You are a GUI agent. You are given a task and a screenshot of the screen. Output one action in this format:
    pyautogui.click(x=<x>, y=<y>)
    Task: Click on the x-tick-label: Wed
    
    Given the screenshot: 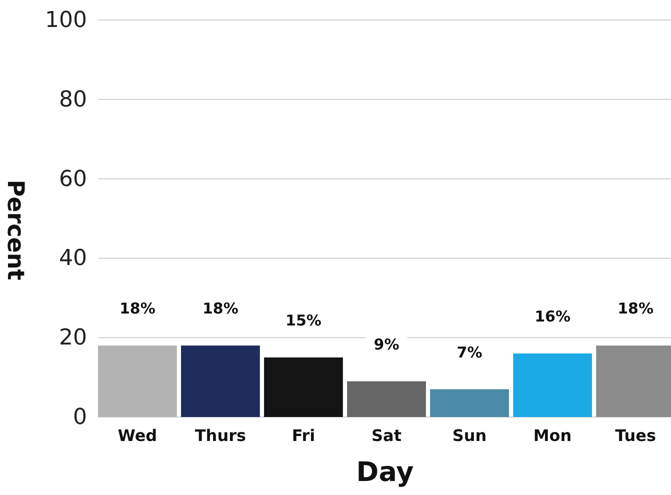 What is the action you would take?
    pyautogui.click(x=138, y=435)
    